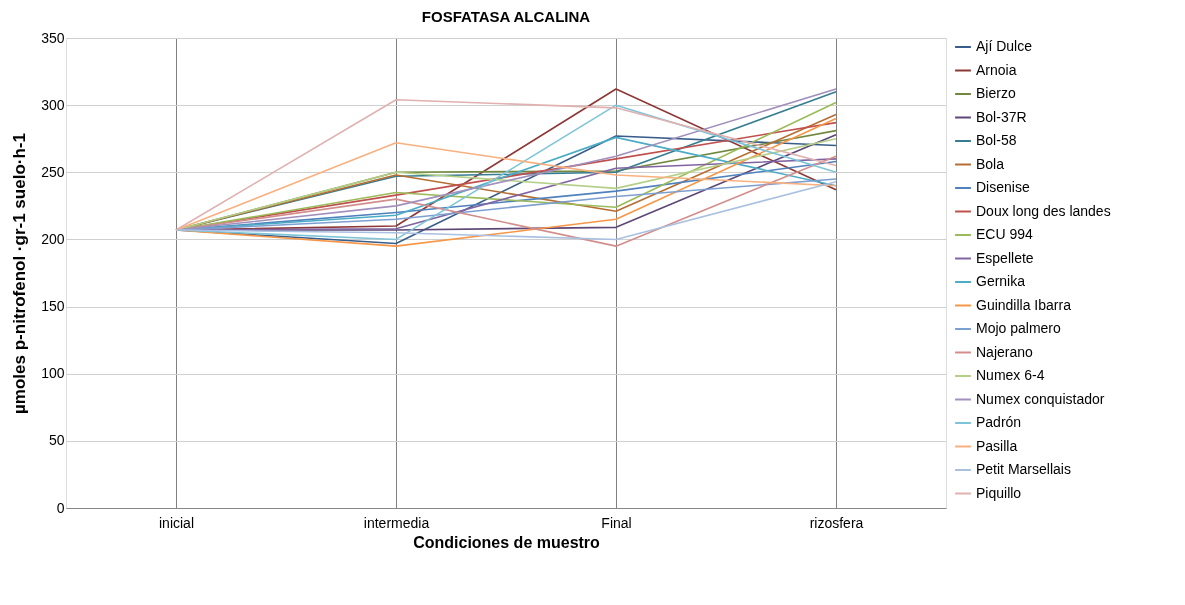 The height and width of the screenshot is (605, 1185). I want to click on y-tick-label: 100, so click(53, 373).